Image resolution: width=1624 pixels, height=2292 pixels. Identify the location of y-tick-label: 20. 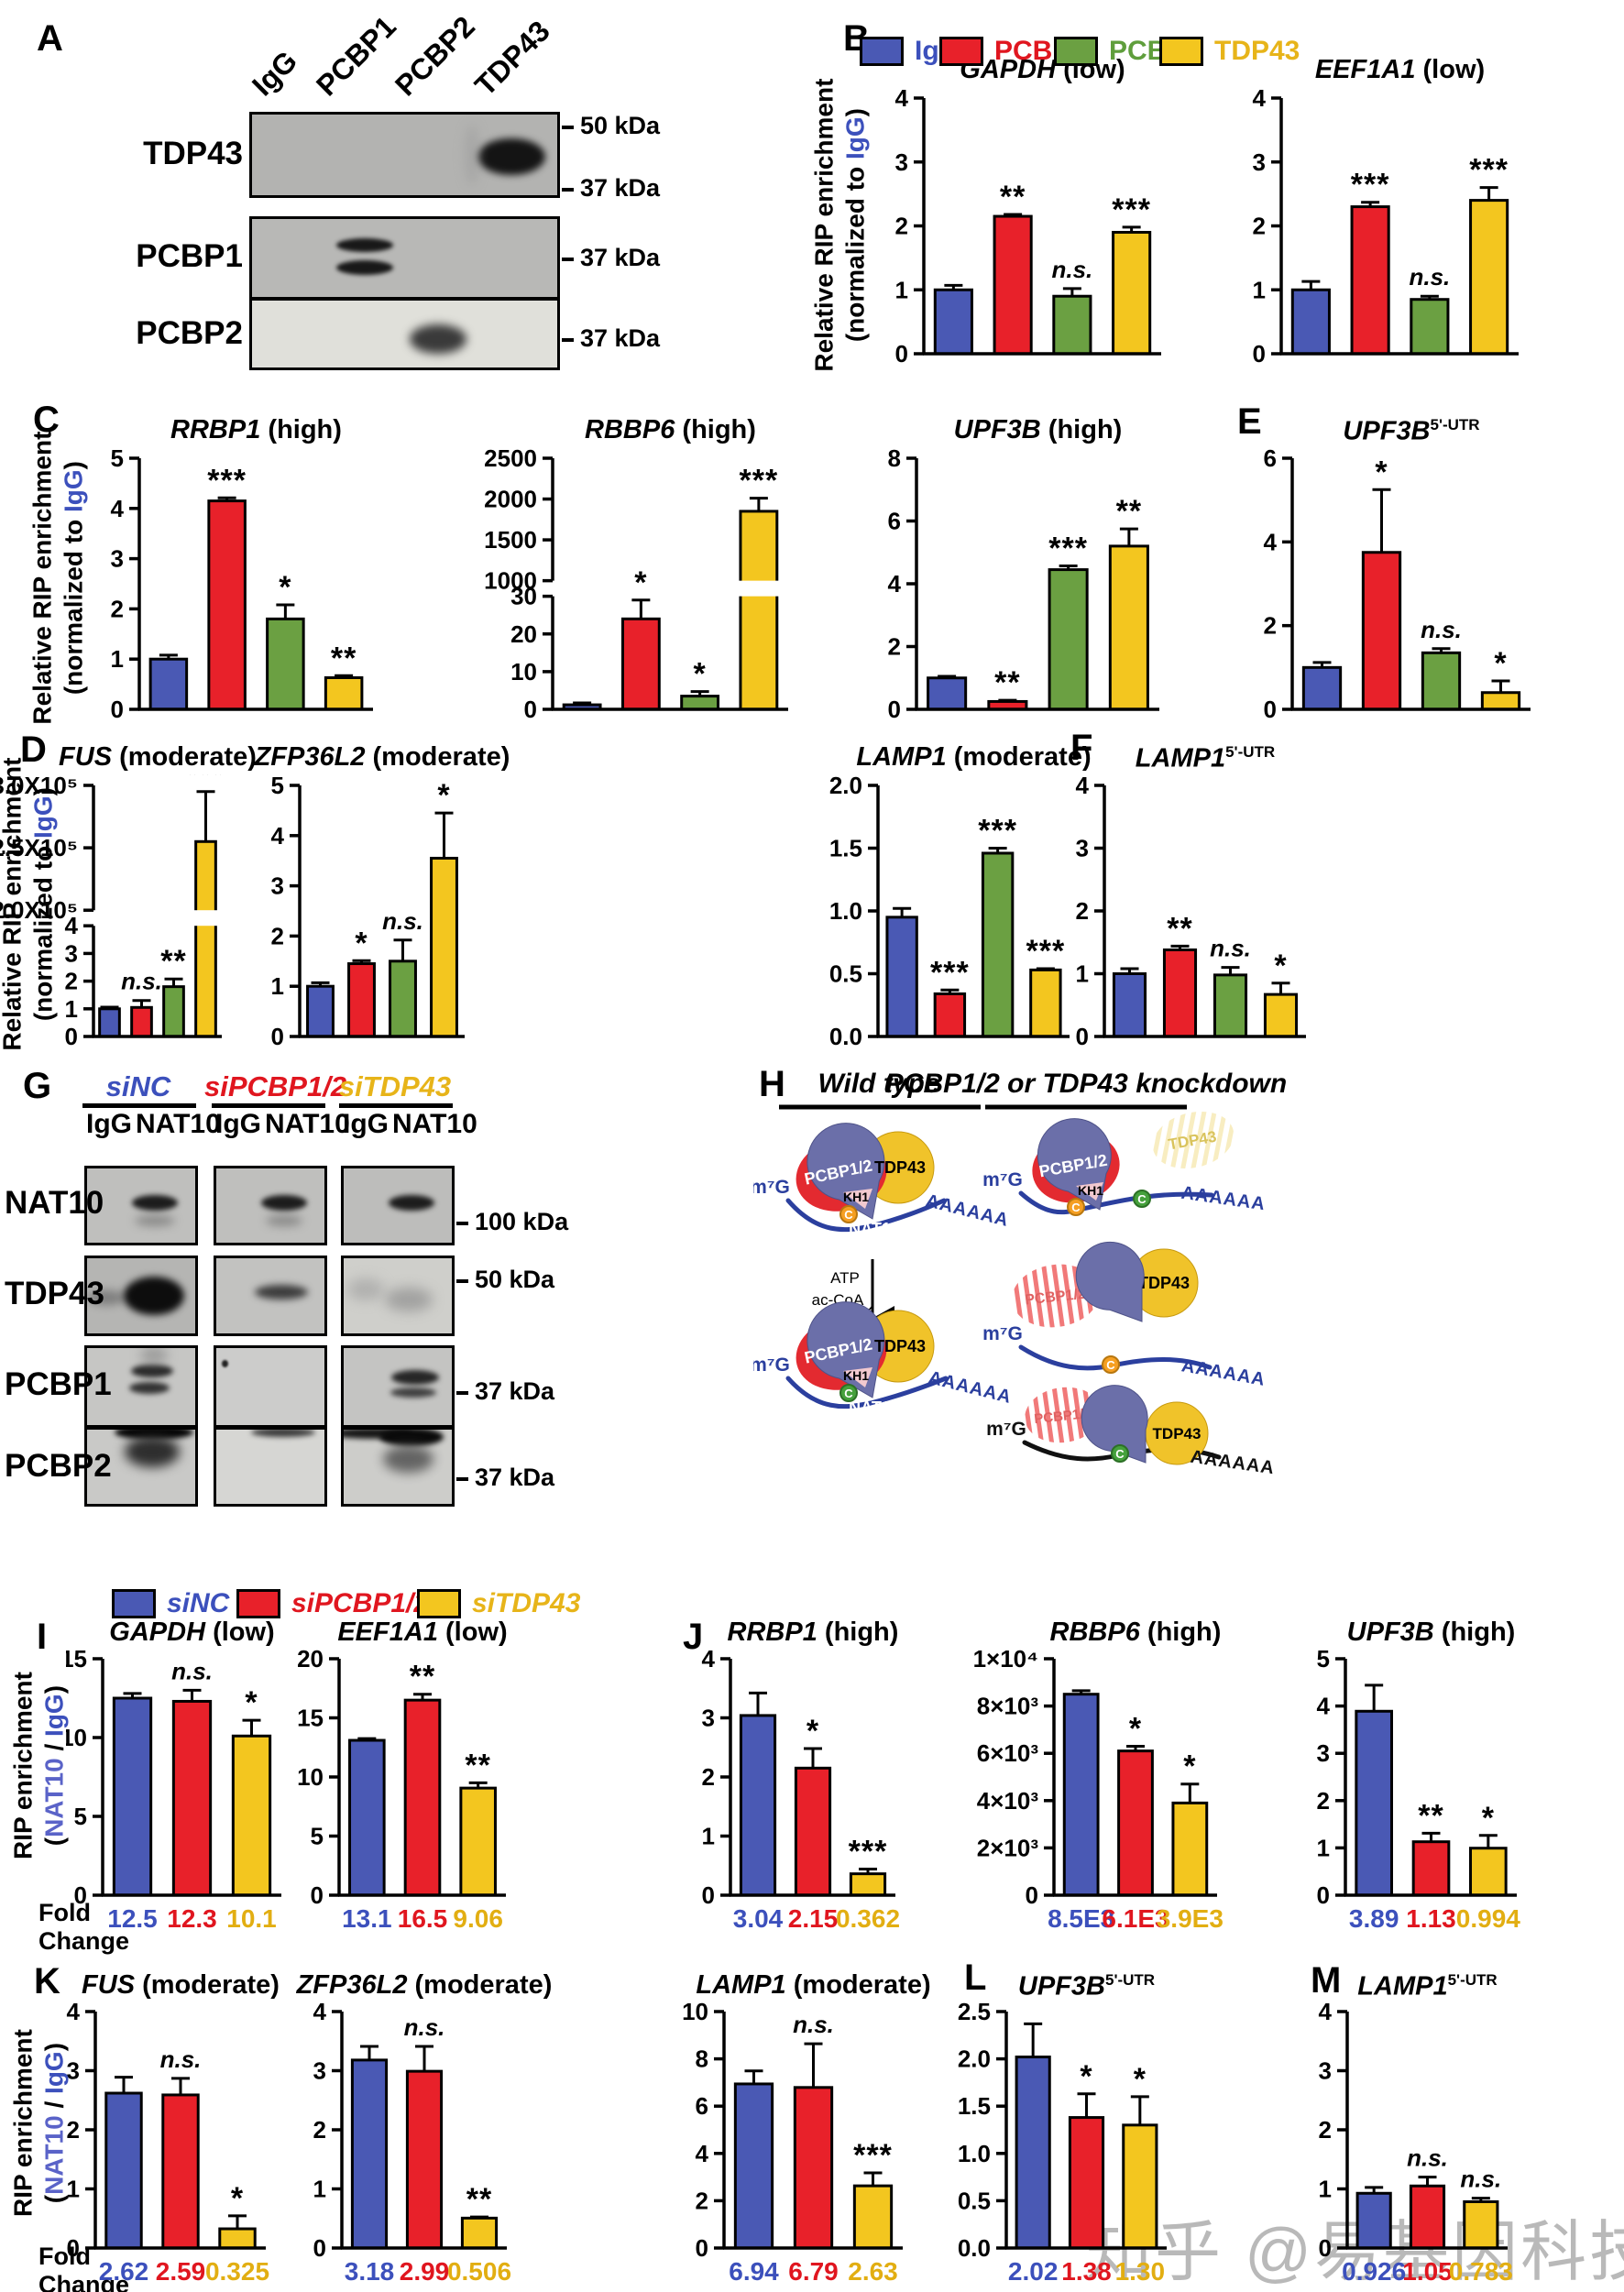
(310, 1661).